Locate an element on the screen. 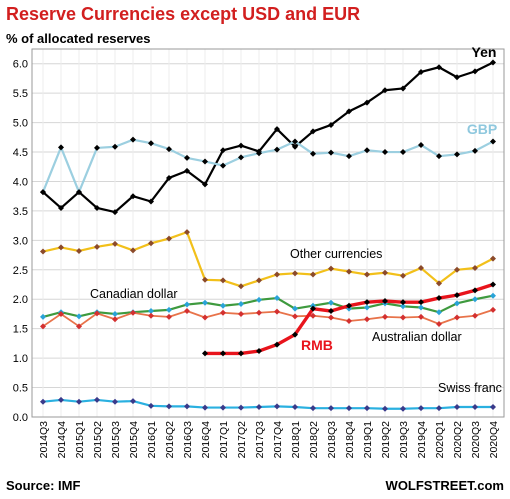  series-label-yen: Yen is located at coordinates (484, 52).